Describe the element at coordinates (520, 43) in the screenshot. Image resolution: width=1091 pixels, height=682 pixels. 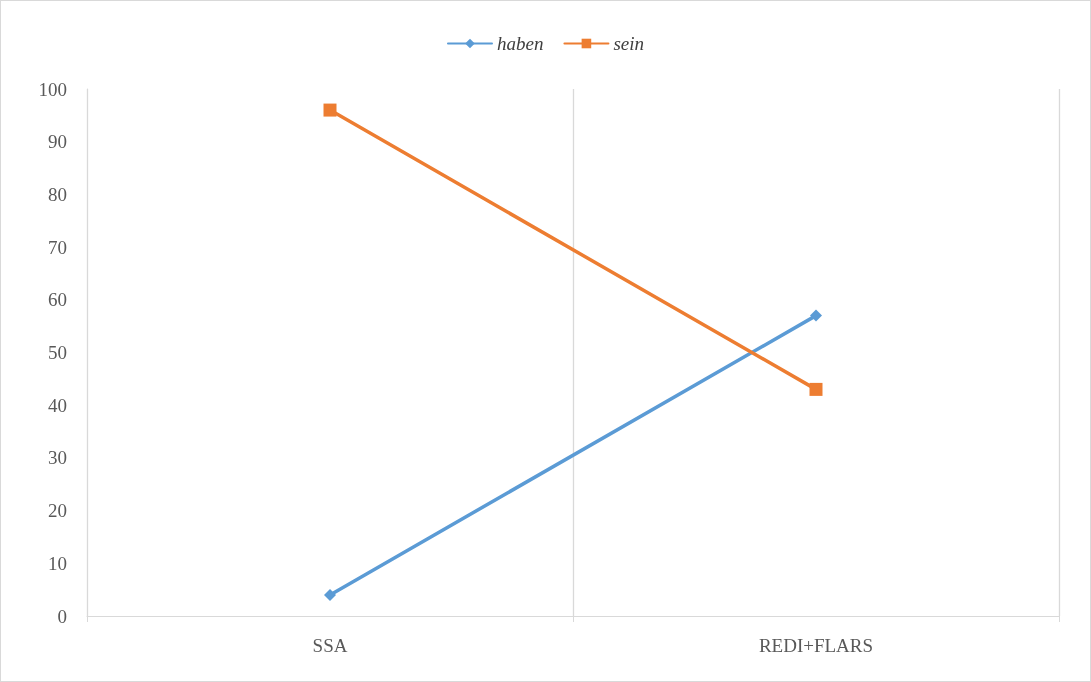
I see `legend-label: haben` at that location.